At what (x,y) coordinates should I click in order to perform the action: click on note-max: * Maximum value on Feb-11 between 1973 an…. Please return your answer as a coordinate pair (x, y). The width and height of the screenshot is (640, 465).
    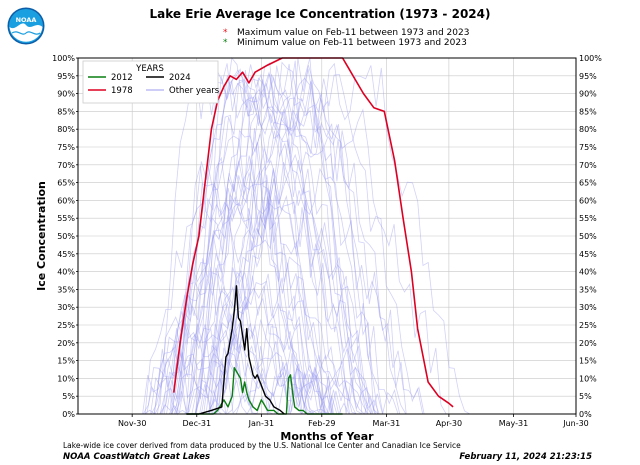
    Looking at the image, I should click on (346, 33).